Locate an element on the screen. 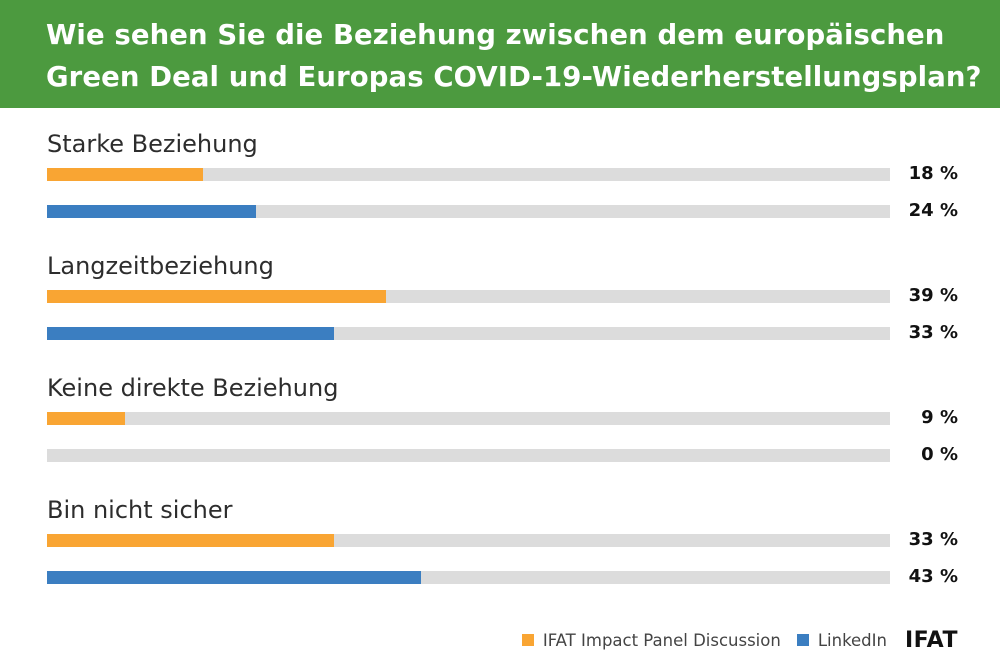  bar-linkedin-bin-nicht-sicher is located at coordinates (234, 577).